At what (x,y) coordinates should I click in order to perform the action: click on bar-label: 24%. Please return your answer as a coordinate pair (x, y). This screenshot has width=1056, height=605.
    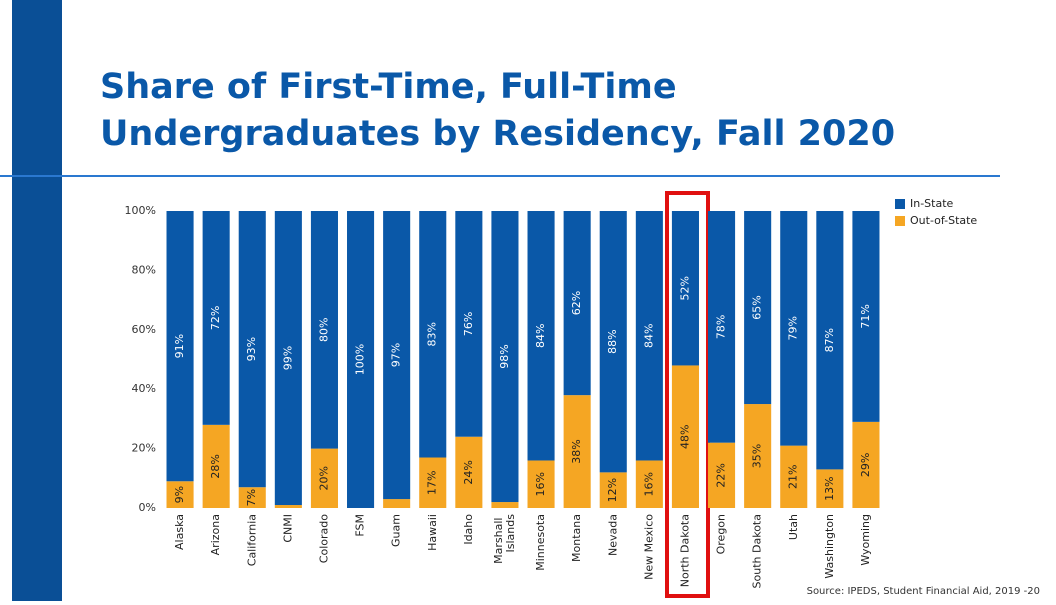
    Looking at the image, I should click on (468, 472).